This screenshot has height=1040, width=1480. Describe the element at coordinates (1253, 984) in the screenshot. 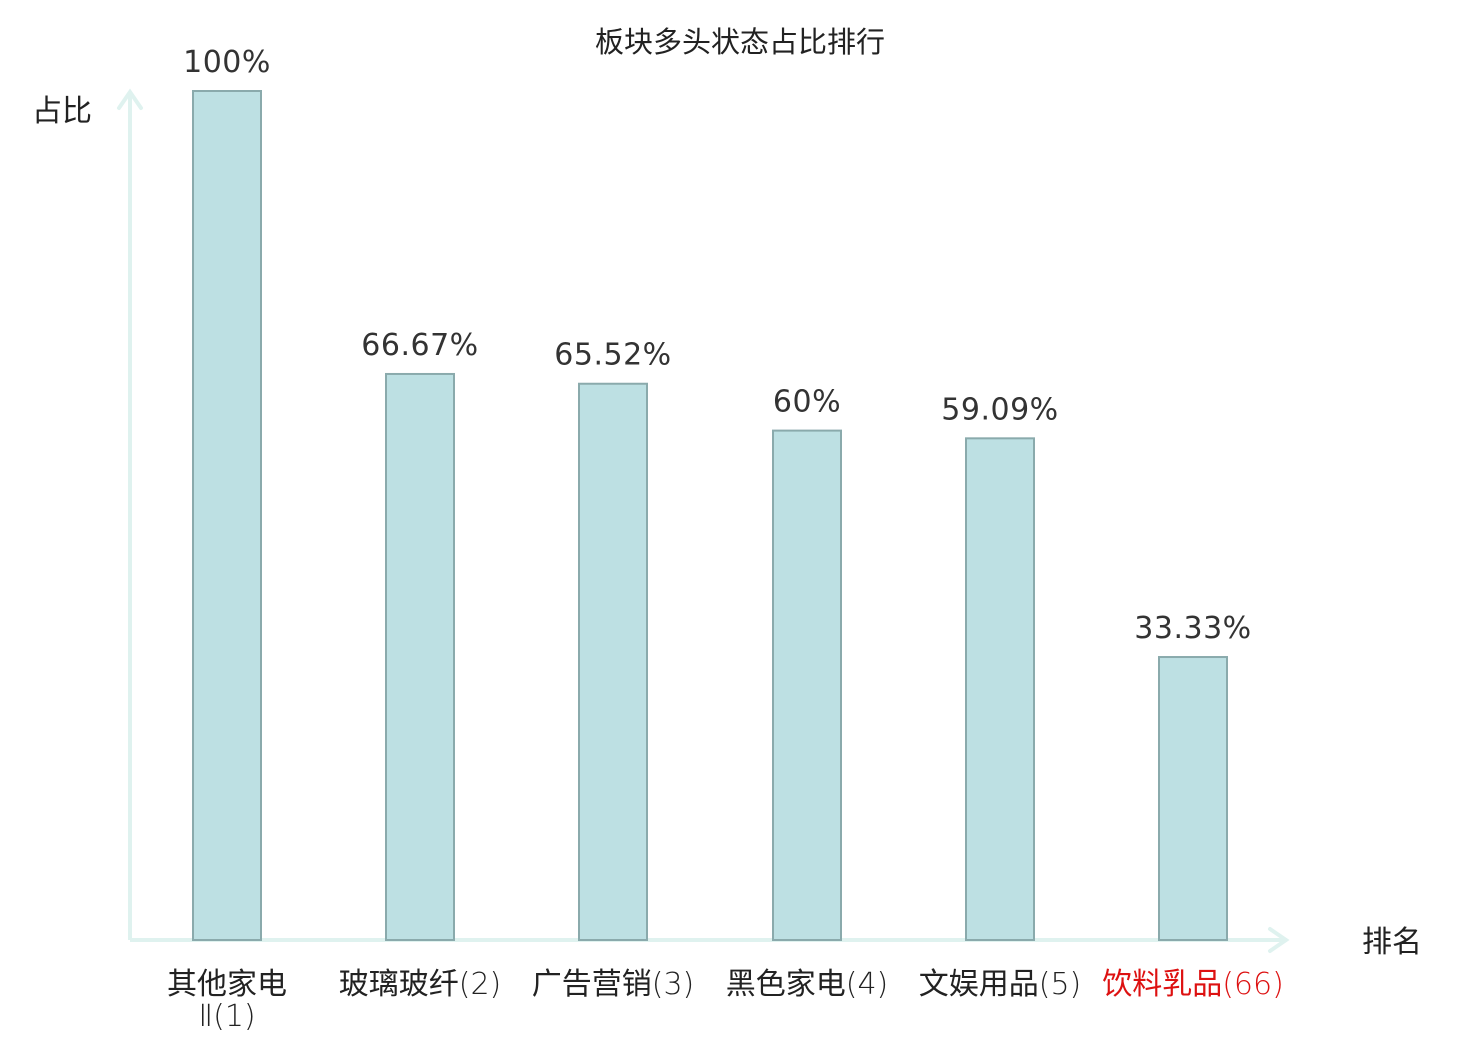

I see `category-rank: (66)` at that location.